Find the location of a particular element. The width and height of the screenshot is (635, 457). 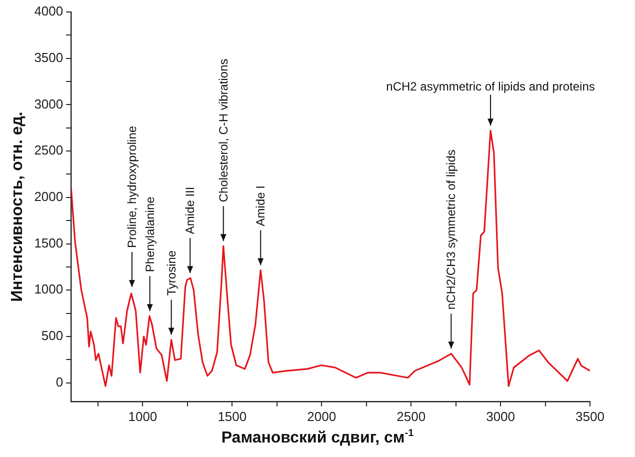

x-tick-label: 3500 is located at coordinates (590, 416).